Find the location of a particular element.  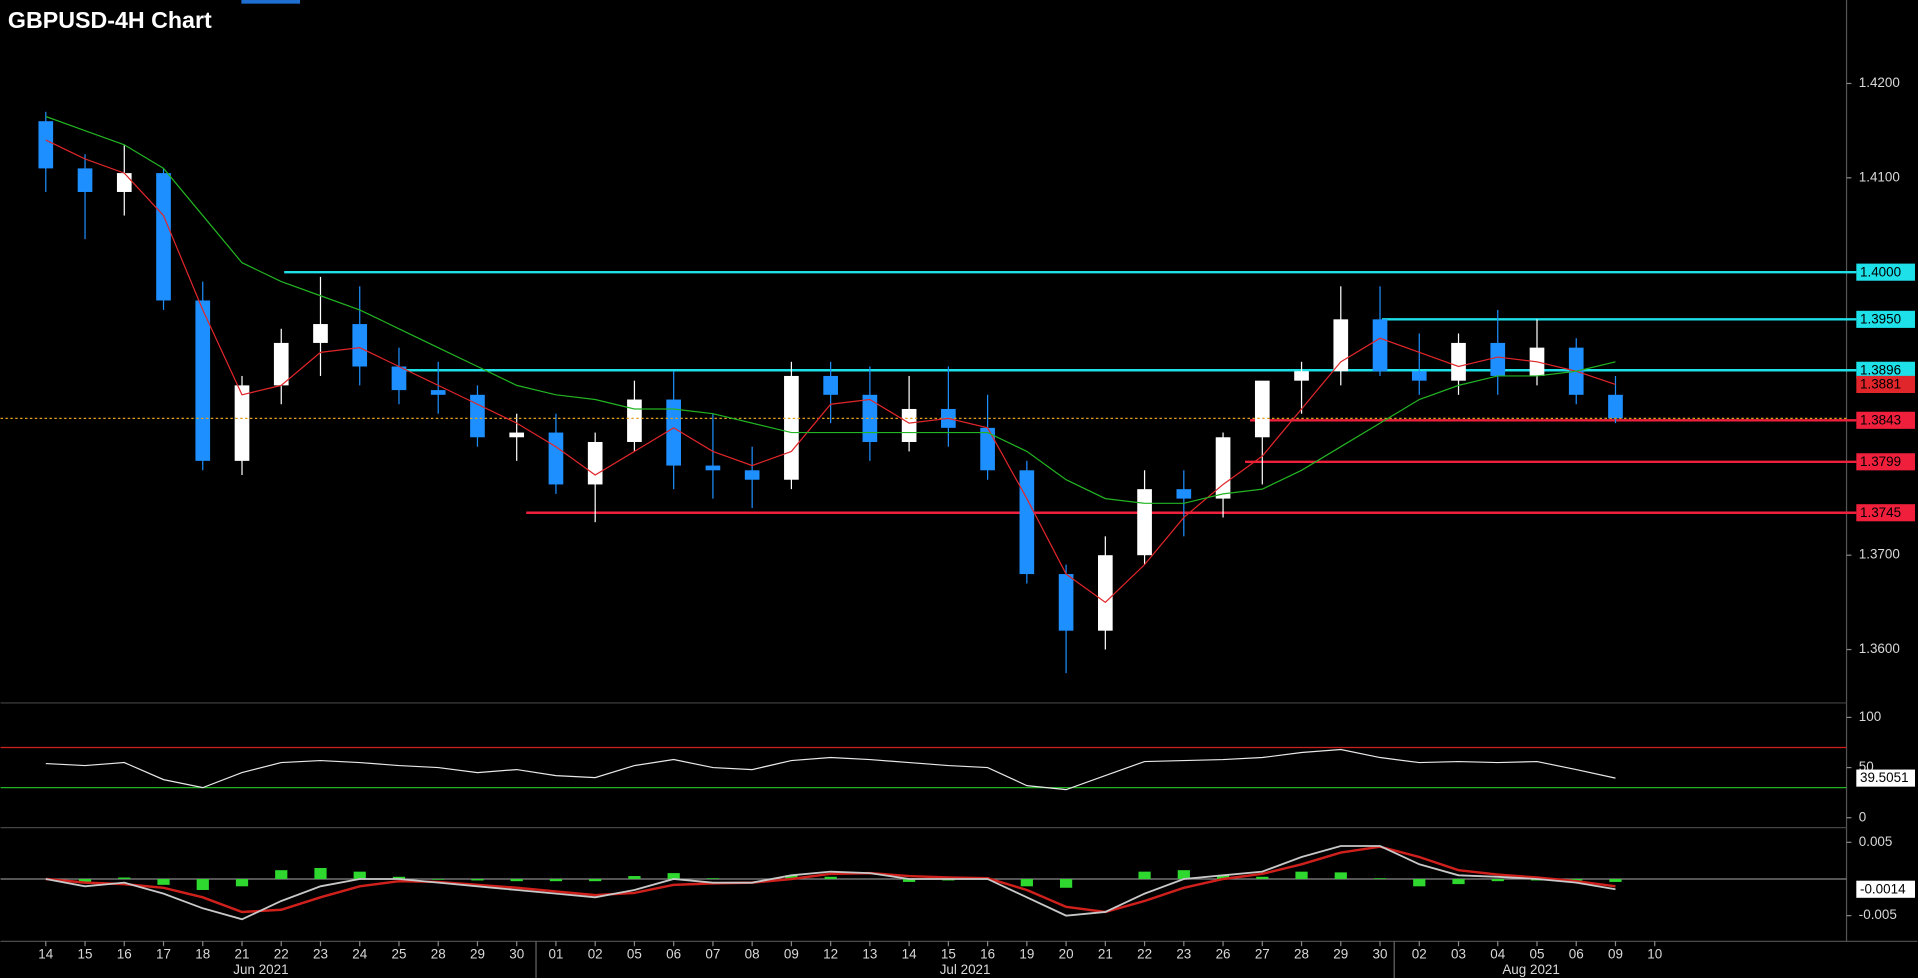

x-tick-label: 02 is located at coordinates (595, 953).